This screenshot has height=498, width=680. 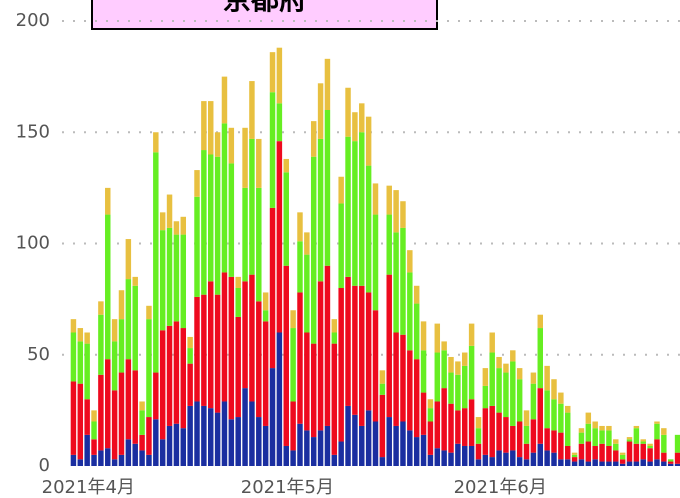 I want to click on y-tick-label: 0, so click(x=44, y=465).